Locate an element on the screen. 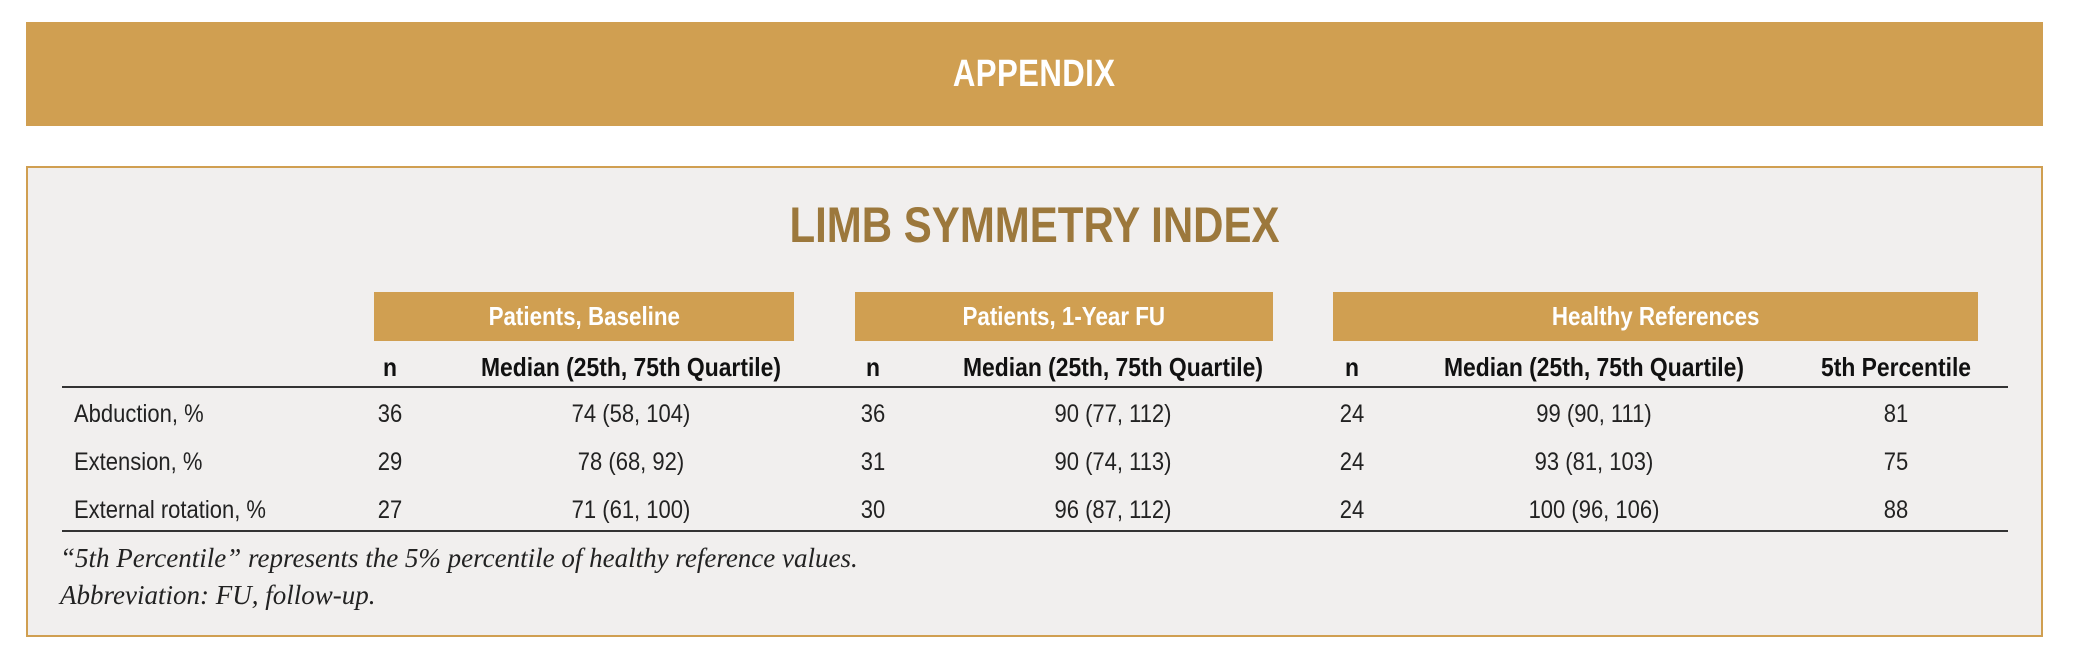 This screenshot has width=2074, height=670. col-head-fu-median: Median (25th, 75th Quartile) is located at coordinates (1113, 367).